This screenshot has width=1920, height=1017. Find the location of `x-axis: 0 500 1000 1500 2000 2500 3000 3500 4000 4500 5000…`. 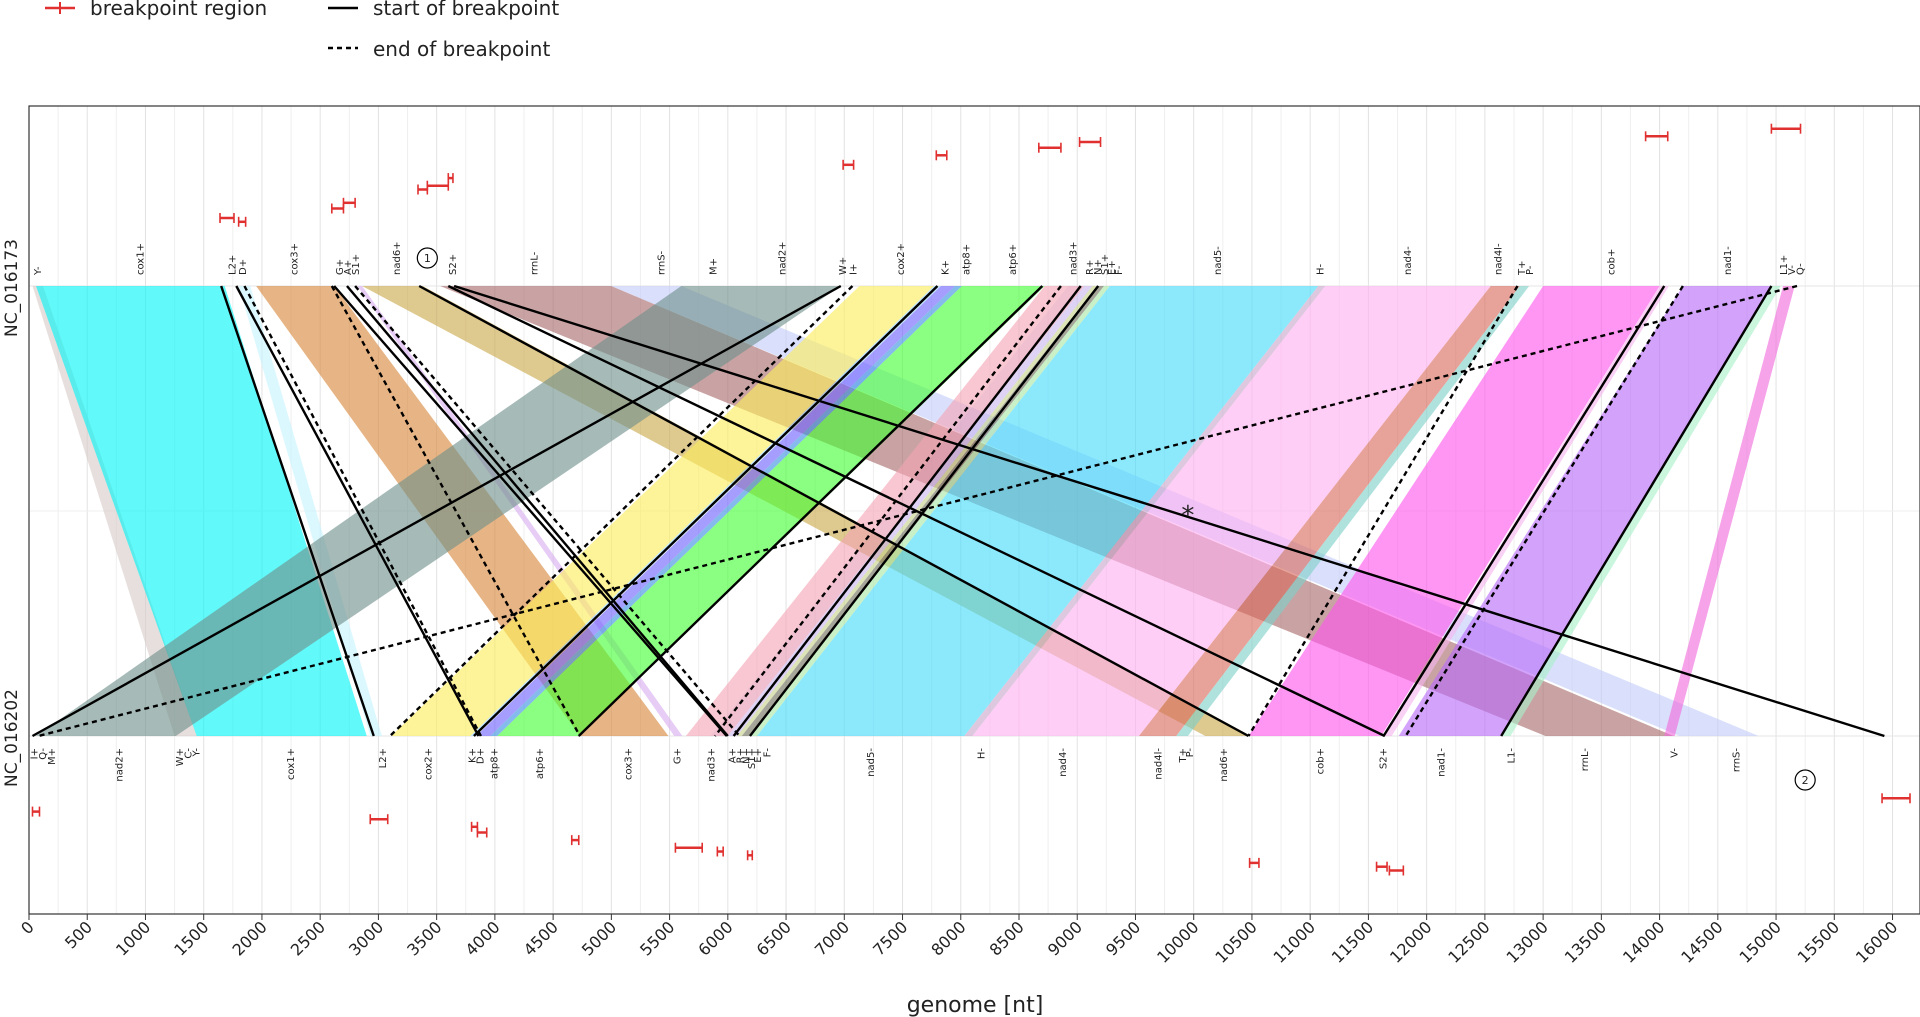

x-axis: 0 500 1000 1500 2000 2500 3000 3500 4000 4500 5000… is located at coordinates (959, 940).